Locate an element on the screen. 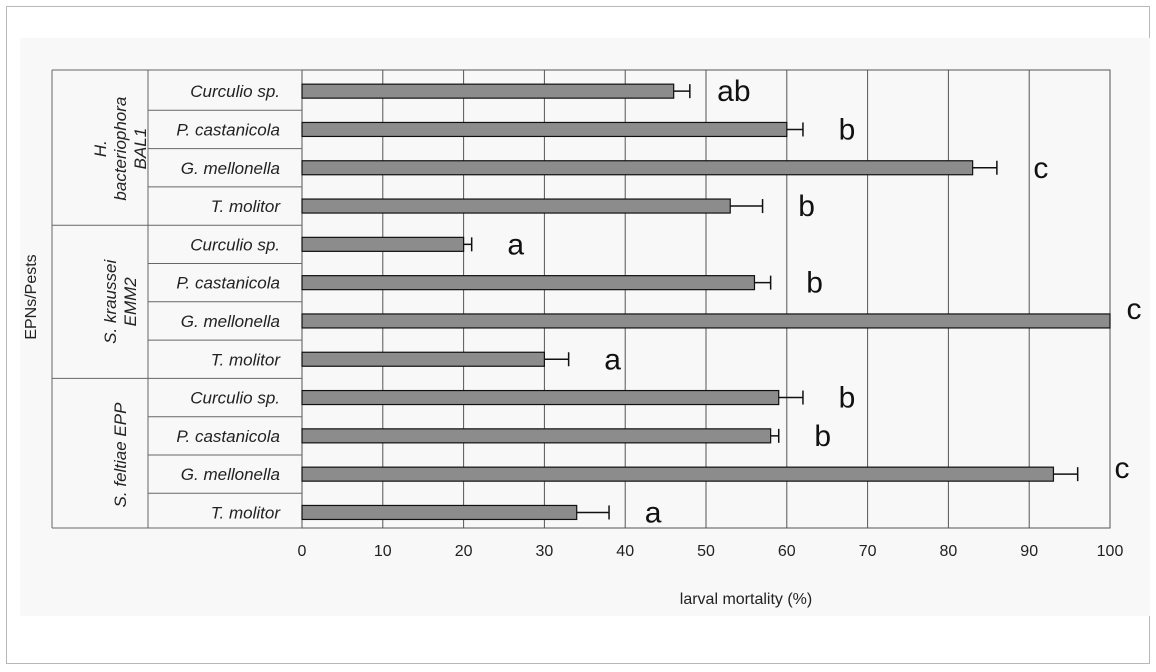  x-tick-label: 100 is located at coordinates (1110, 551).